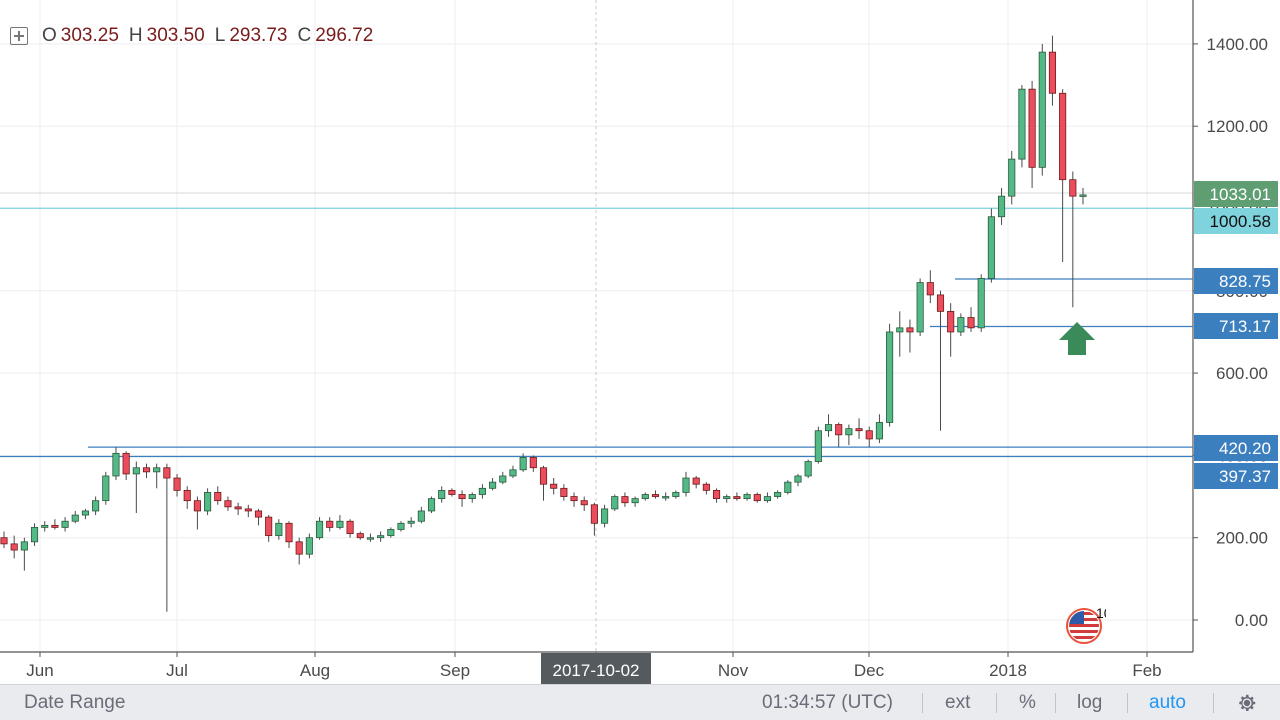 This screenshot has height=720, width=1280. I want to click on log-scale-toggle: log, so click(1090, 702).